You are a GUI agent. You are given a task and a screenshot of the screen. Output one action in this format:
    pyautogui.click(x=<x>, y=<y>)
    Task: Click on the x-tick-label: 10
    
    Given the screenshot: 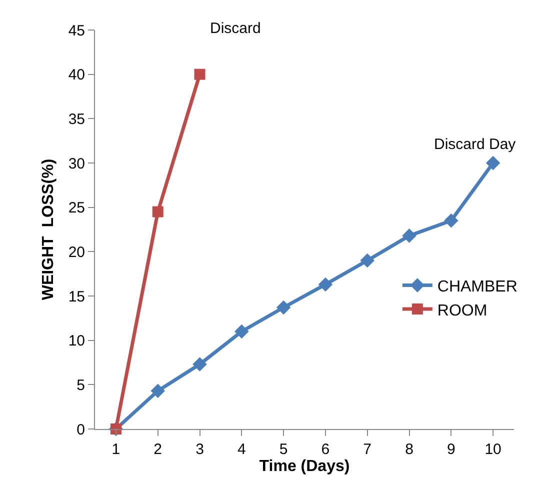 What is the action you would take?
    pyautogui.click(x=493, y=449)
    